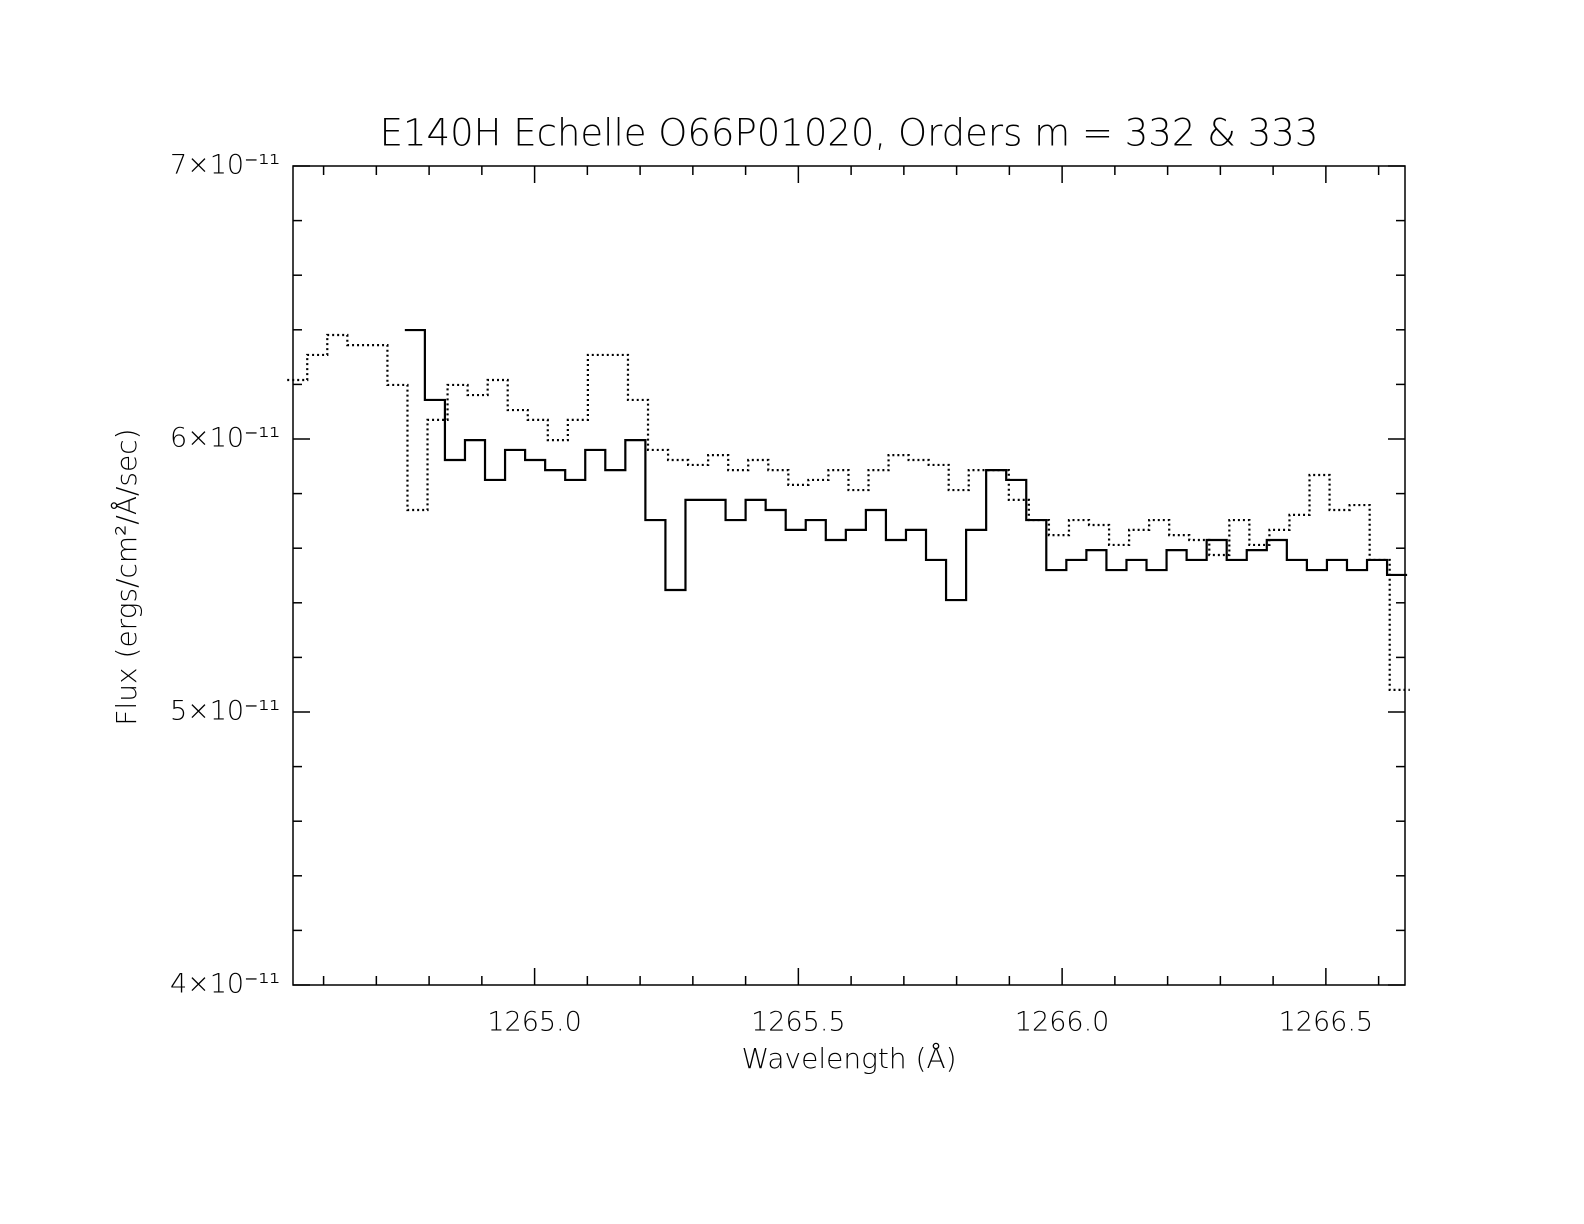 Image resolution: width=1584 pixels, height=1224 pixels. I want to click on x-tick-label: 1266.5, so click(1326, 1022).